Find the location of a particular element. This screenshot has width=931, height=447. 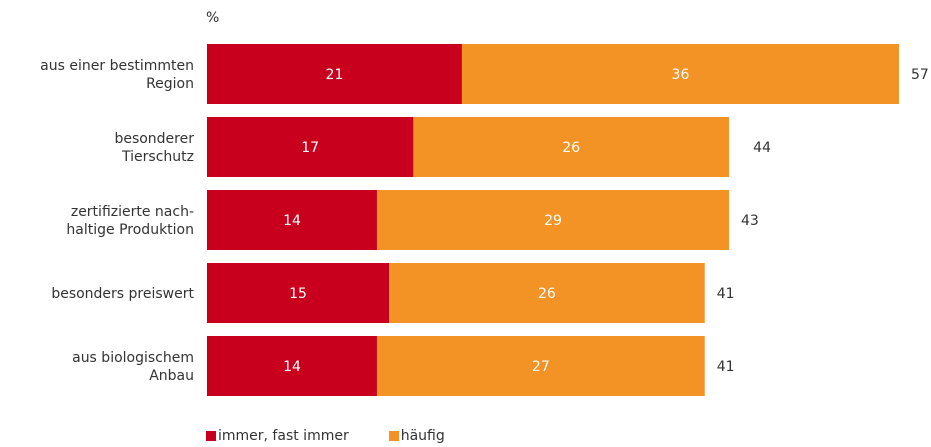

category-label: aus einer bestimmten Region is located at coordinates (117, 75).